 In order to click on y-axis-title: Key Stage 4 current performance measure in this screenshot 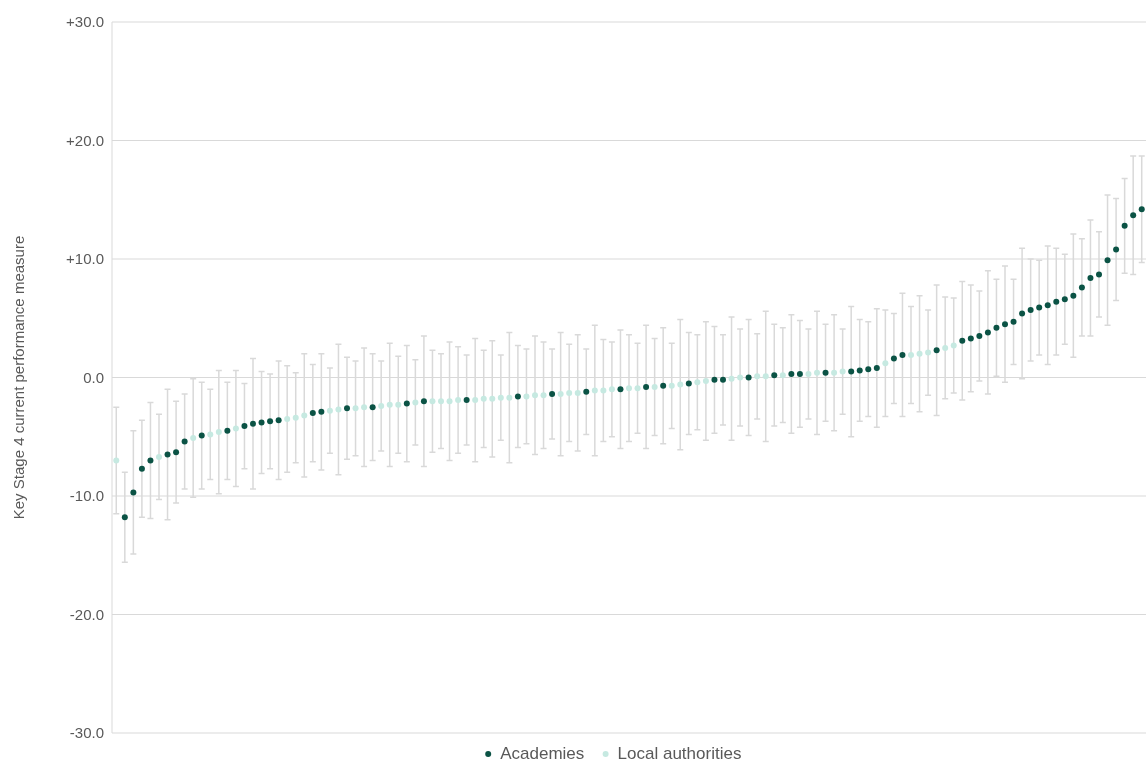, I will do `click(18, 377)`.